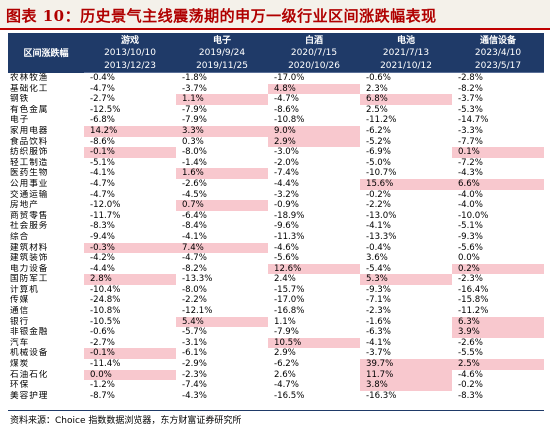  I want to click on value-cell: 2.6%, so click(285, 374).